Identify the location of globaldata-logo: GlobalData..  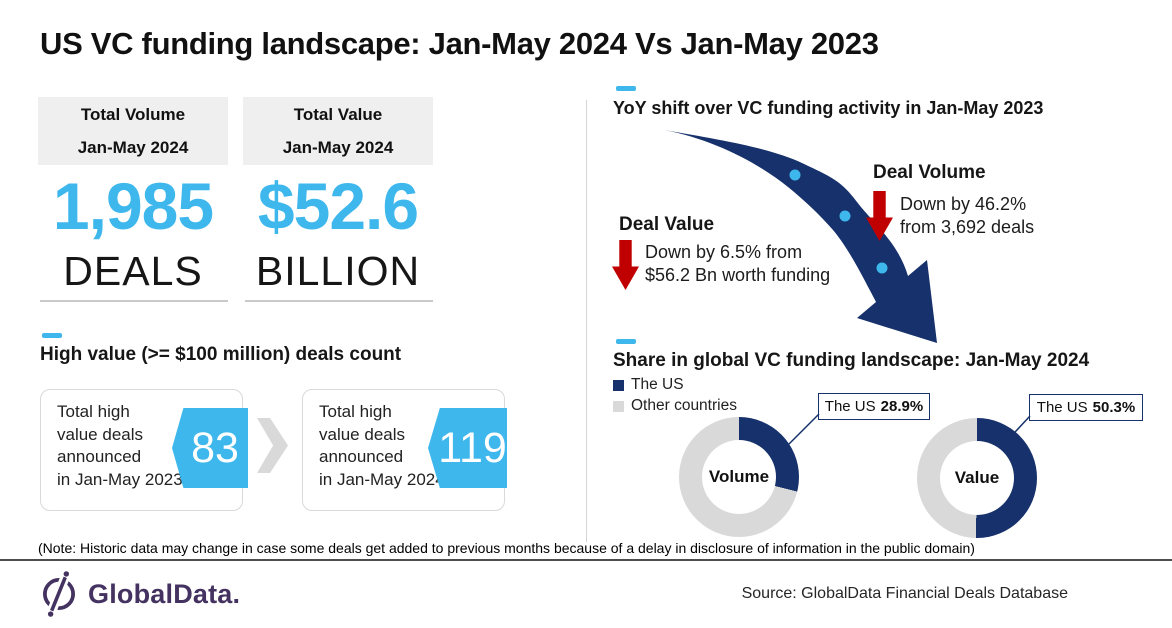
(139, 594).